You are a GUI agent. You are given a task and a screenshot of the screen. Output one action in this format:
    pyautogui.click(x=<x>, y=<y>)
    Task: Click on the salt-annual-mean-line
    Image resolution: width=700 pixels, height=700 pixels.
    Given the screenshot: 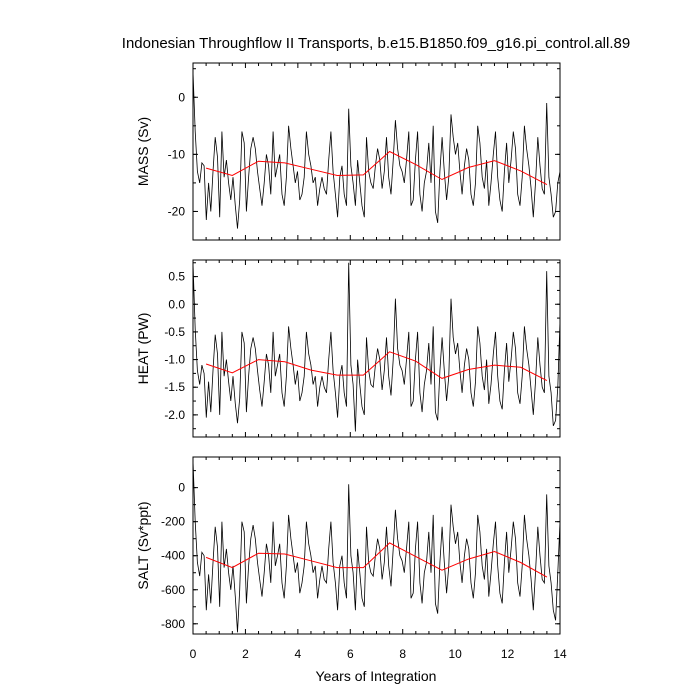 What is the action you would take?
    pyautogui.click(x=376, y=560)
    